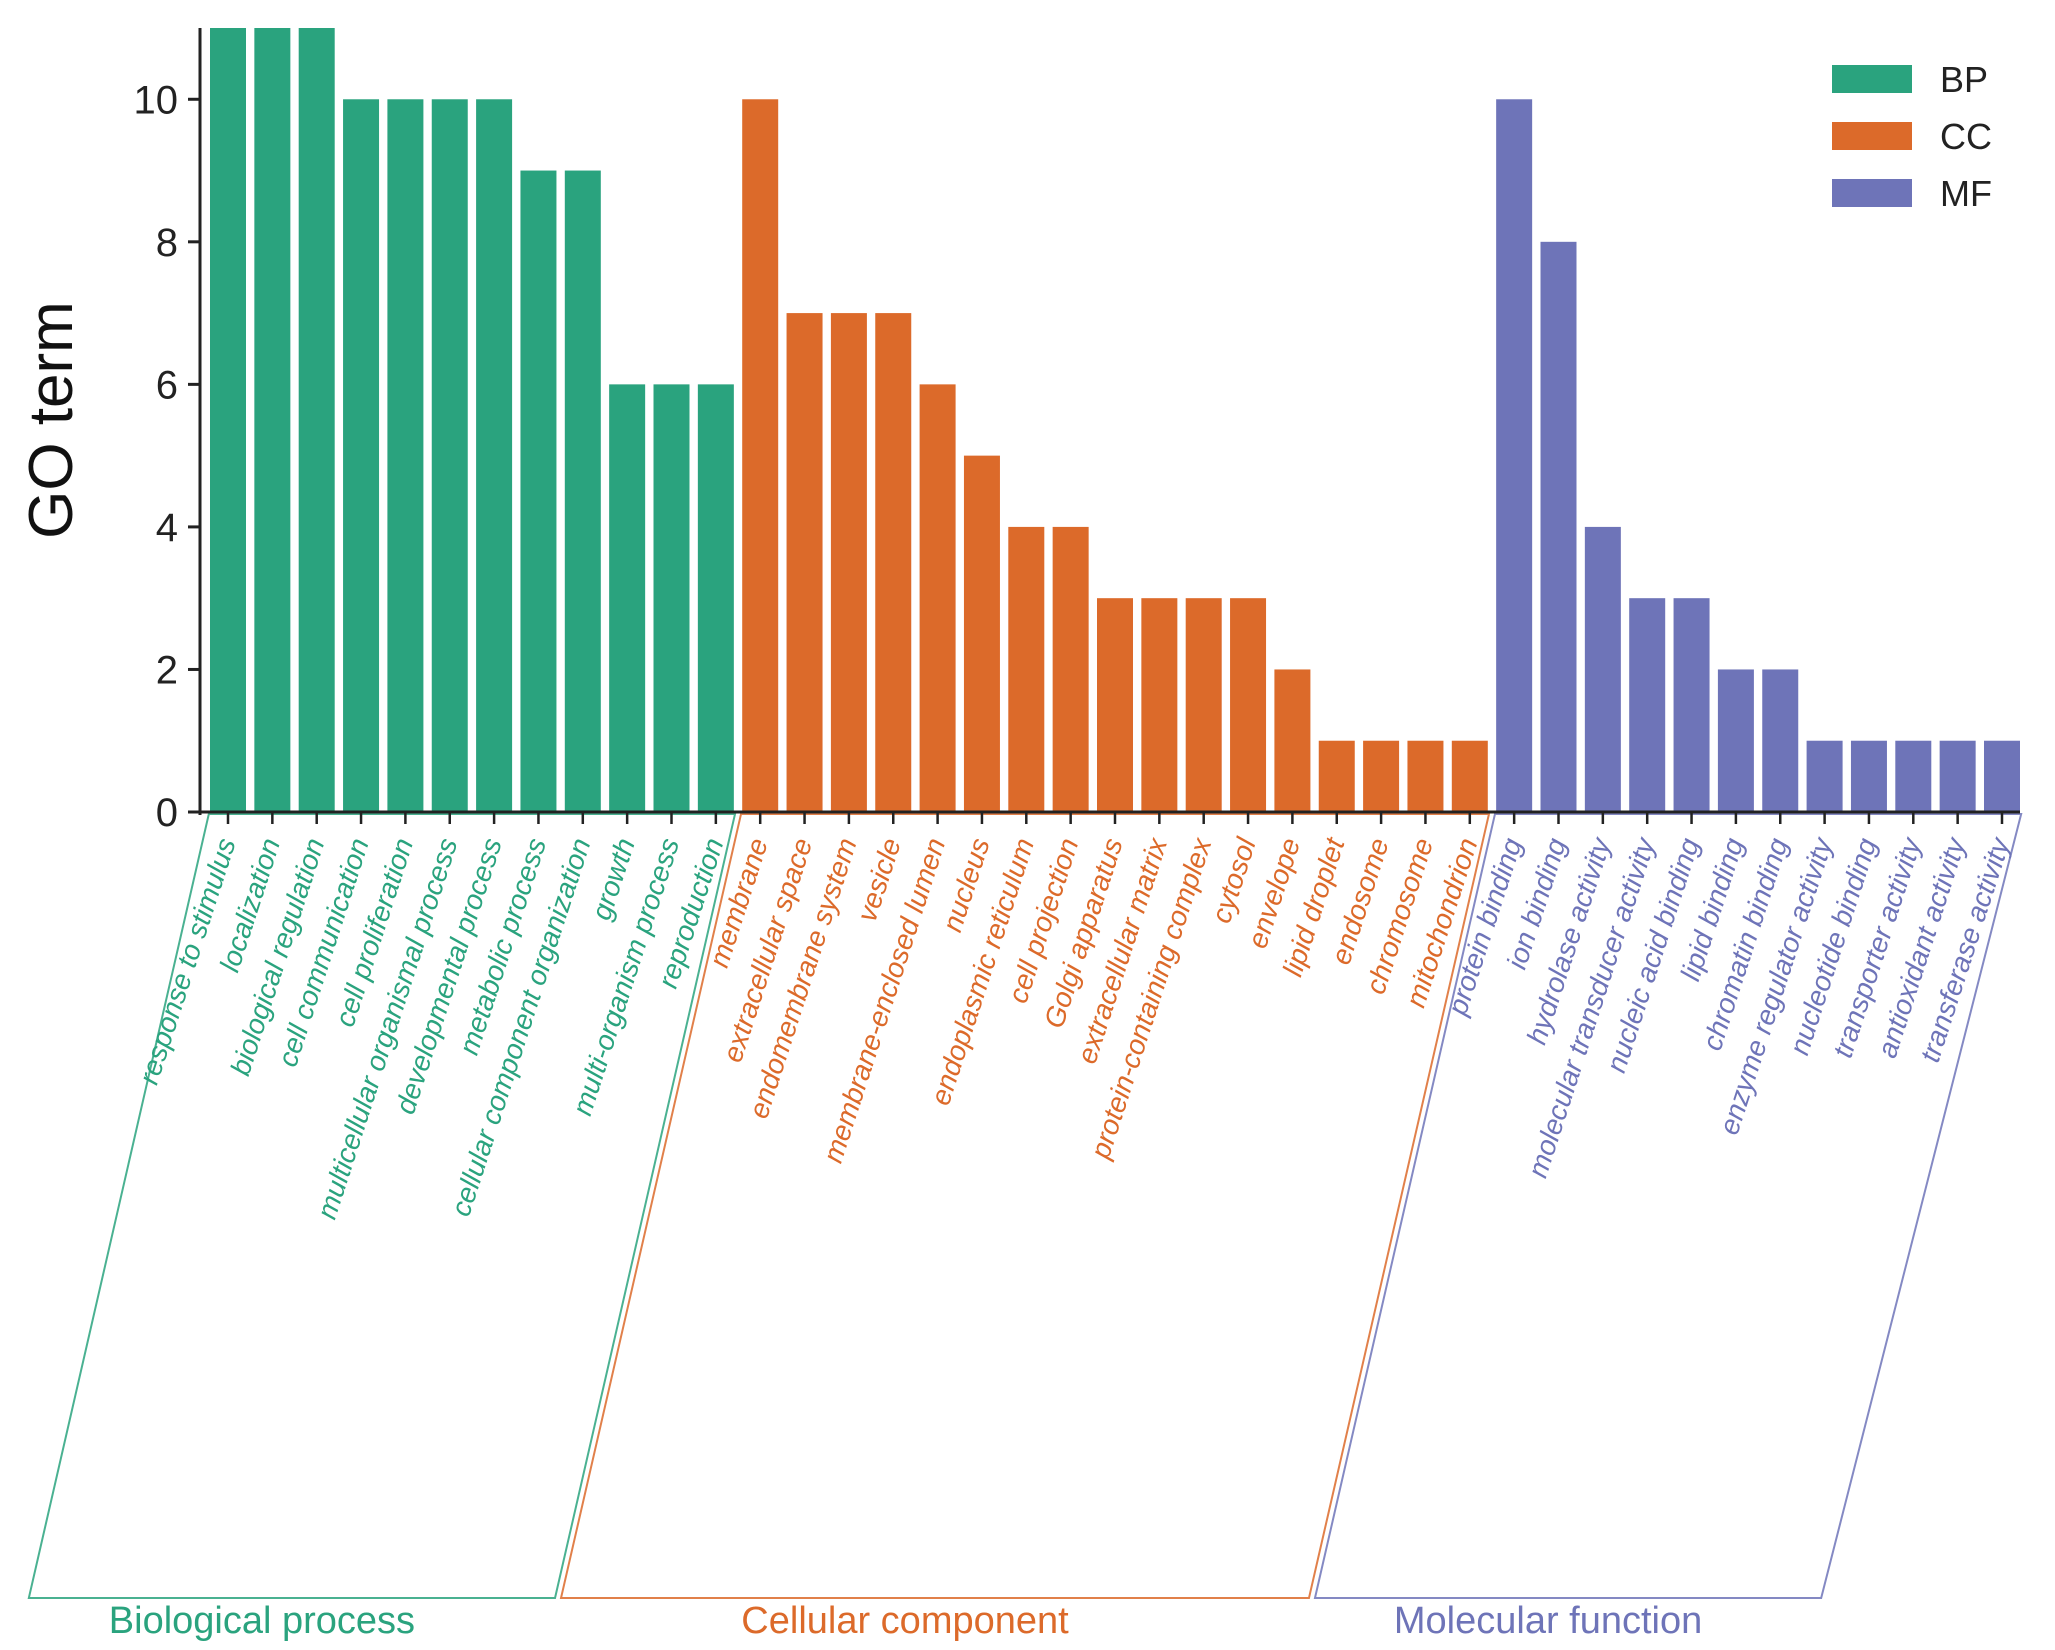 The height and width of the screenshot is (1650, 2055). What do you see at coordinates (1872, 193) in the screenshot?
I see `legend-swatch-mf` at bounding box center [1872, 193].